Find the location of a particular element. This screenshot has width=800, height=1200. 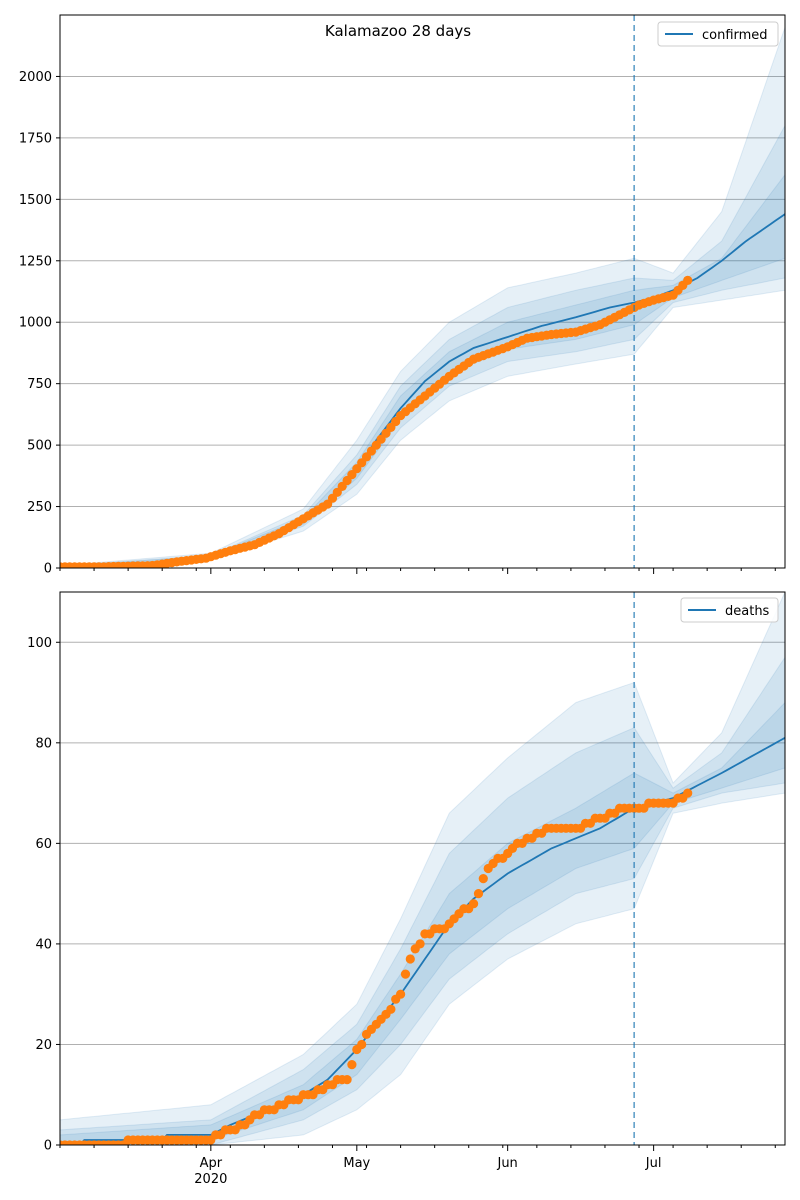

legend-label-confirmed: confirmed is located at coordinates (735, 35).